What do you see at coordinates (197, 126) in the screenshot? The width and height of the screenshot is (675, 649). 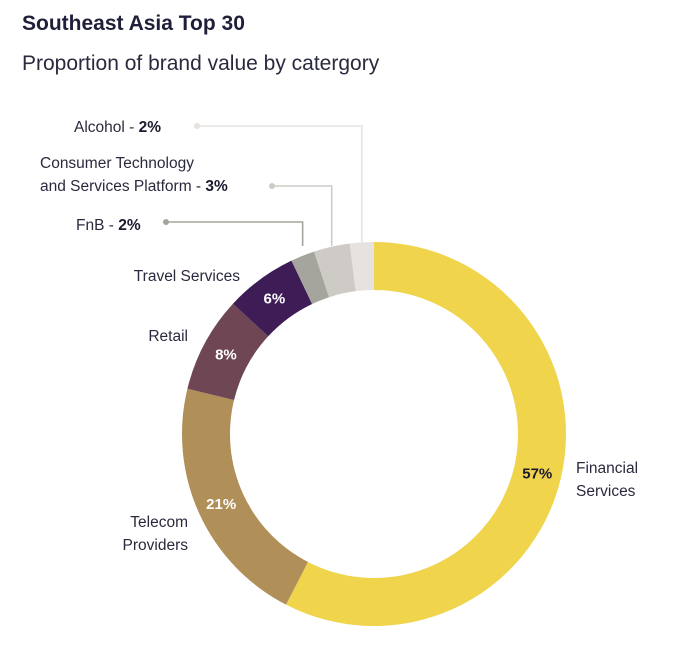 I see `leader-dot-alcohol` at bounding box center [197, 126].